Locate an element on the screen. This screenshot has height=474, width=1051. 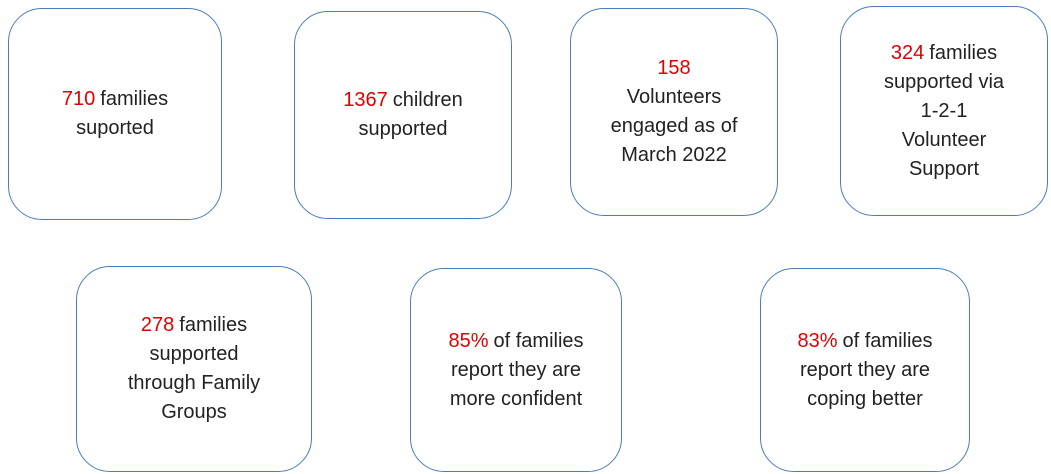
first-line: 324 families is located at coordinates (944, 53).